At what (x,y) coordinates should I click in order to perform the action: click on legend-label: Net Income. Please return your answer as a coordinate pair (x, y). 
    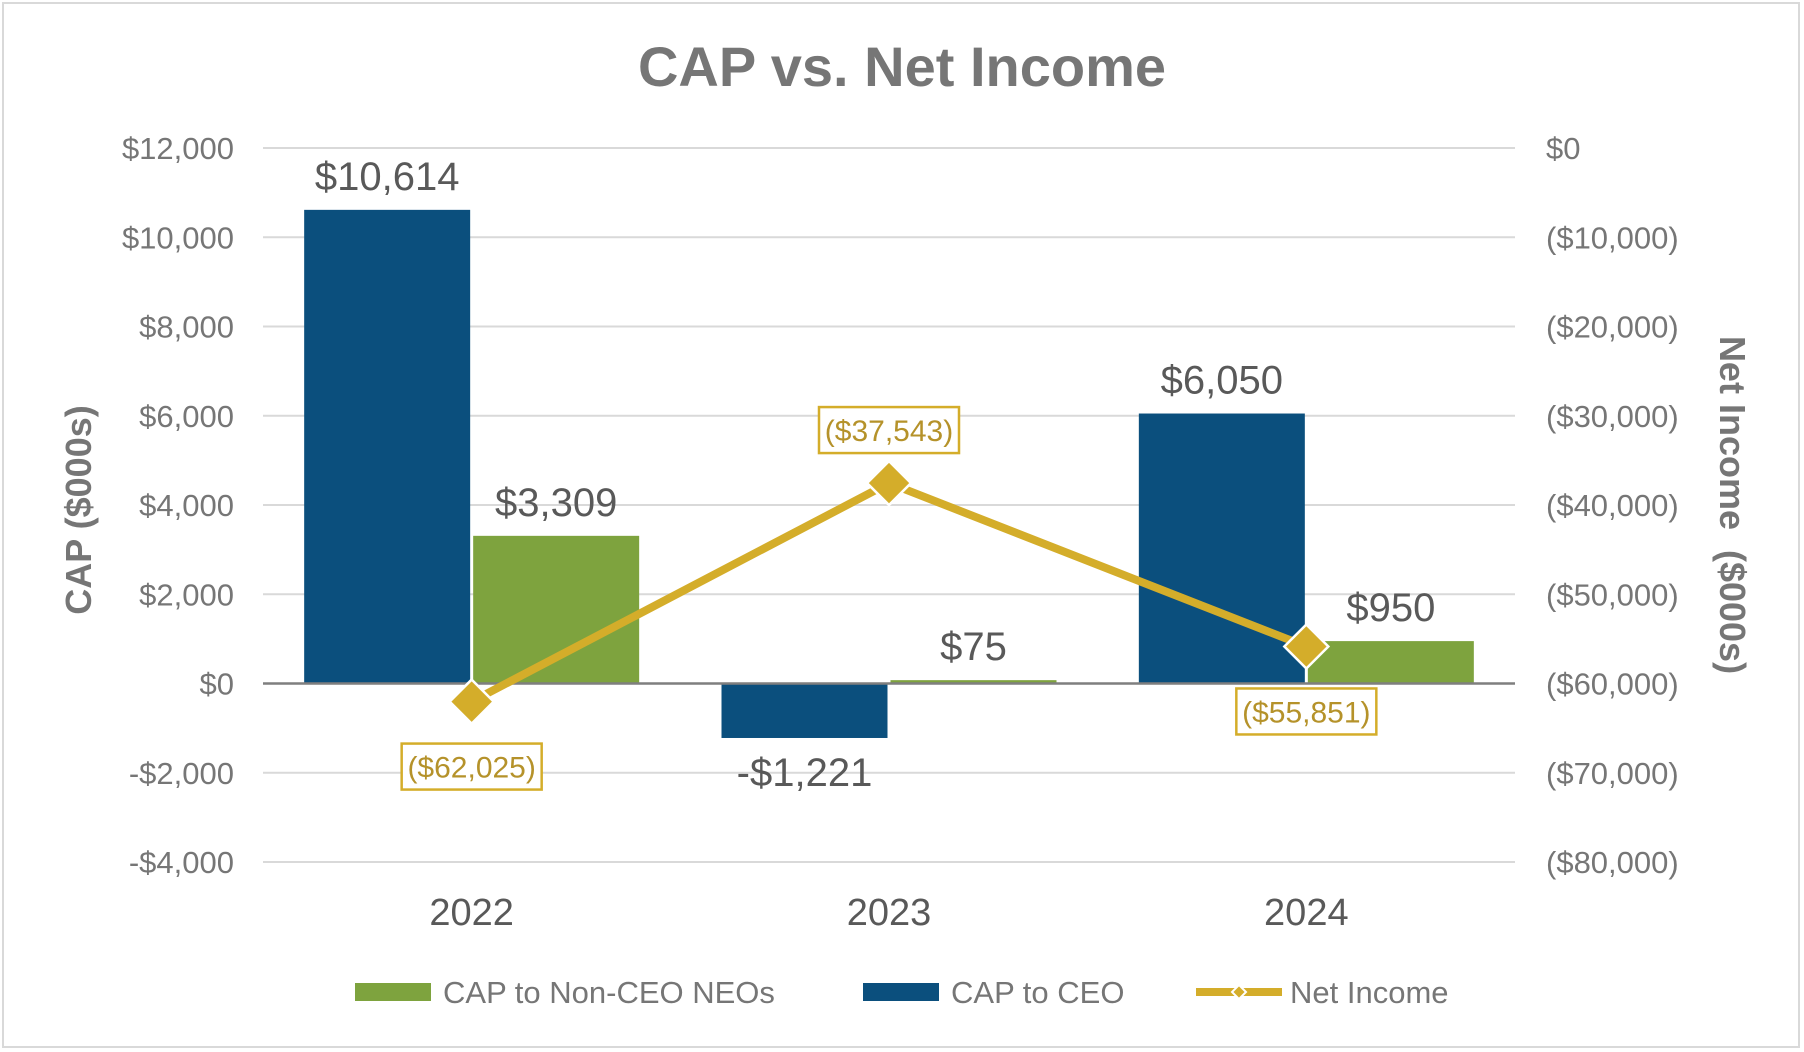
    Looking at the image, I should click on (1369, 992).